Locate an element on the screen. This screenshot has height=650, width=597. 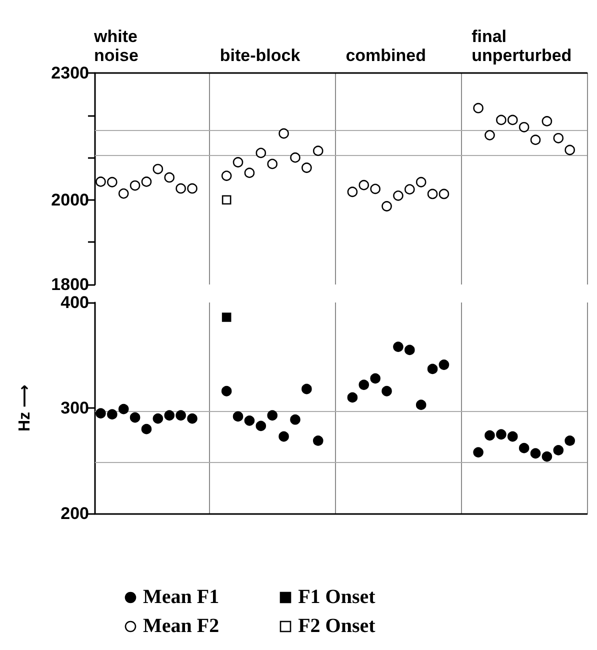
y-tick-label: 200 is located at coordinates (74, 513).